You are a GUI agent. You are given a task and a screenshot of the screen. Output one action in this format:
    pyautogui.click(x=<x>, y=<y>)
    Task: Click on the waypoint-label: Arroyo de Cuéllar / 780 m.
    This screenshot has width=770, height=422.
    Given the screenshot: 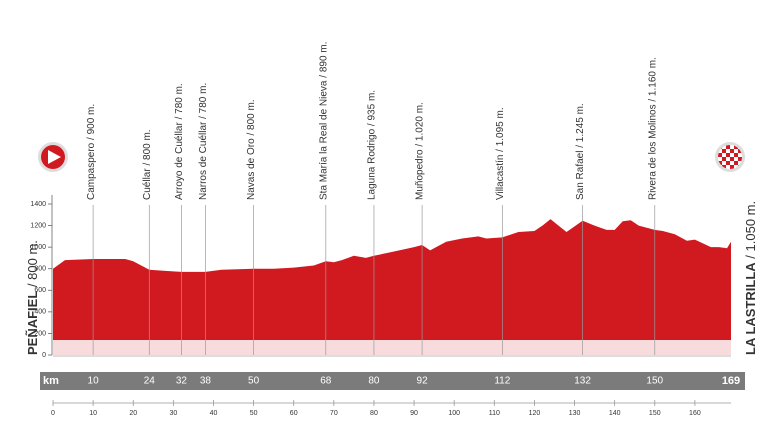 What is the action you would take?
    pyautogui.click(x=179, y=141)
    